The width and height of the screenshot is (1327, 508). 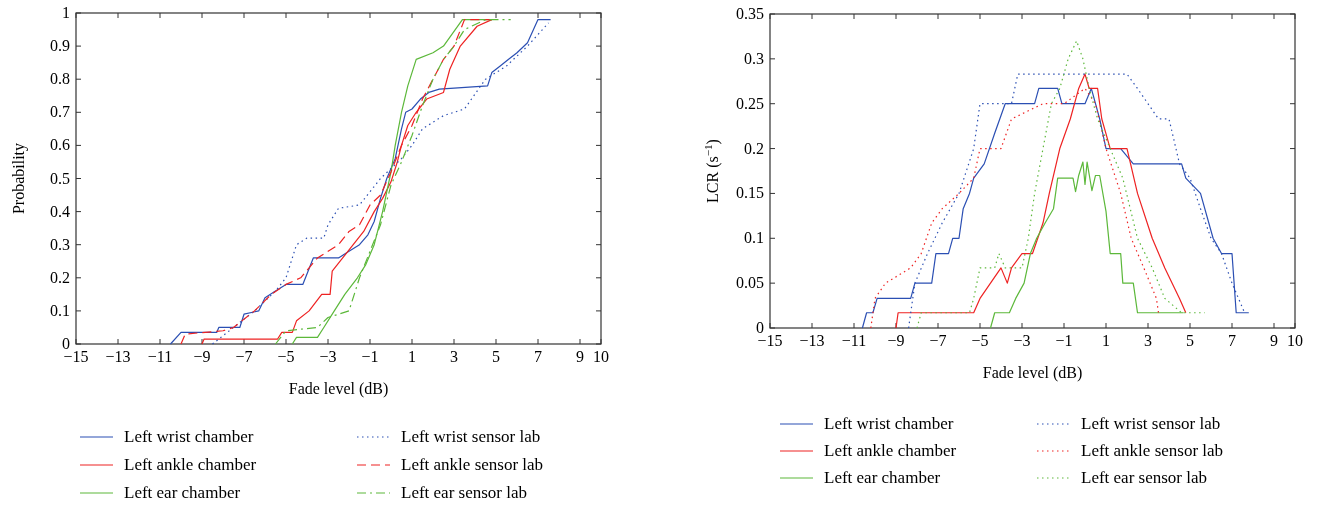 What do you see at coordinates (750, 283) in the screenshot?
I see `y-tick-label: 0.05` at bounding box center [750, 283].